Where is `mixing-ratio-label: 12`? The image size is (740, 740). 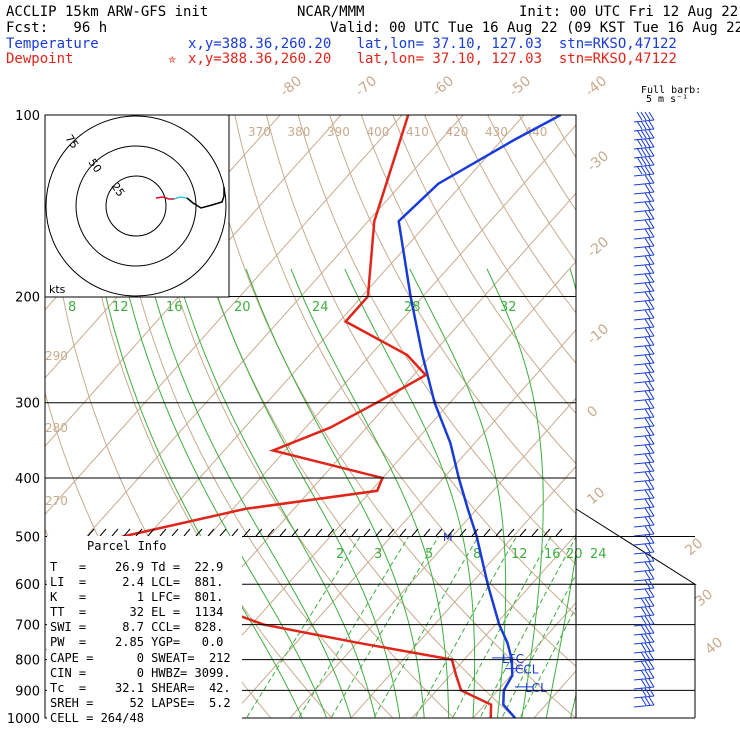
mixing-ratio-label: 12 is located at coordinates (519, 554).